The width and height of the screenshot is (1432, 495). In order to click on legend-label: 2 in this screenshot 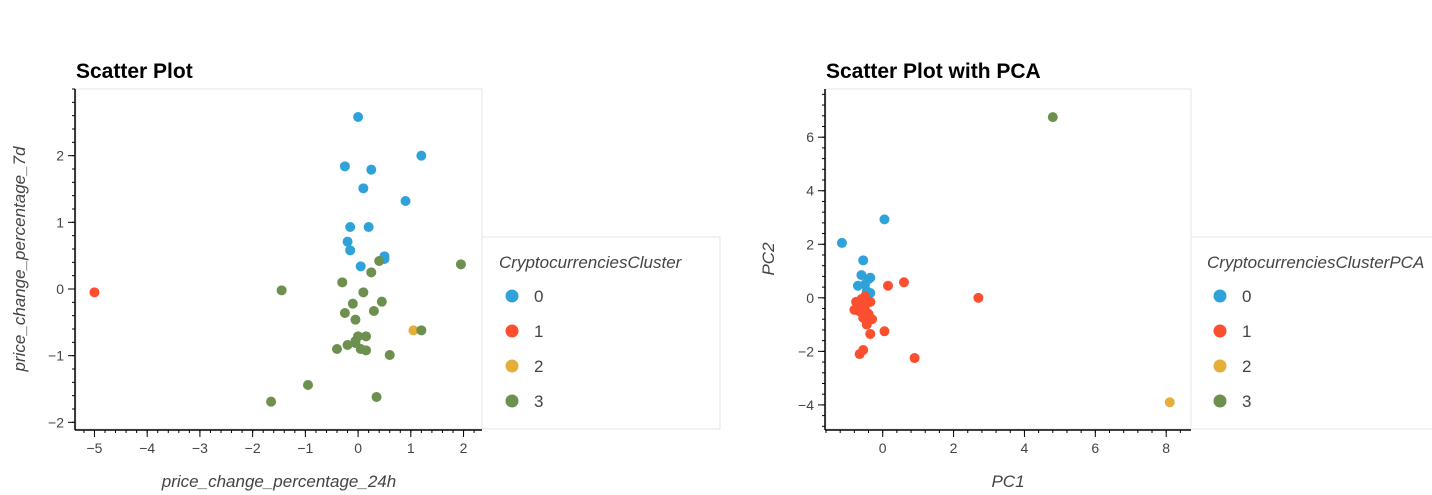, I will do `click(538, 366)`.